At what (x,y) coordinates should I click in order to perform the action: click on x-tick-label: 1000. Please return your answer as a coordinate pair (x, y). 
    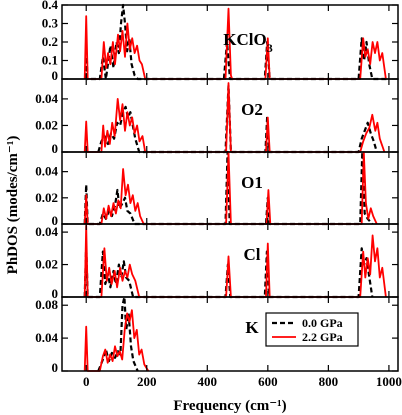
    Looking at the image, I should click on (389, 381).